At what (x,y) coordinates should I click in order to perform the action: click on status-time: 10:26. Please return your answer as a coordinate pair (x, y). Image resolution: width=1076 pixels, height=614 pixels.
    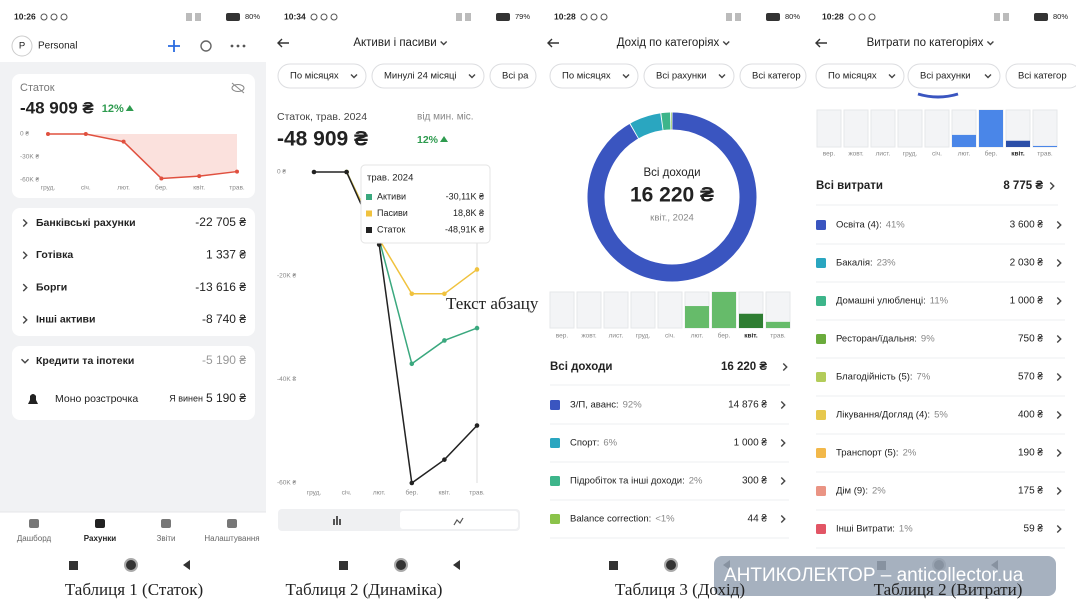
    Looking at the image, I should click on (25, 16).